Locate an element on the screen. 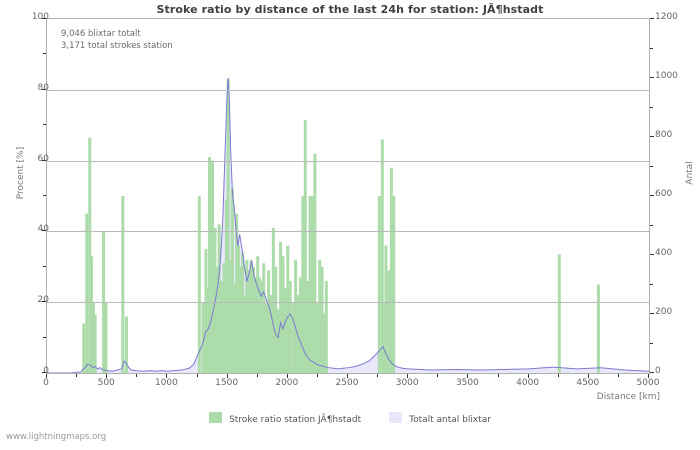 The height and width of the screenshot is (450, 700). legend-label: Totalt antal blixtar is located at coordinates (450, 420).